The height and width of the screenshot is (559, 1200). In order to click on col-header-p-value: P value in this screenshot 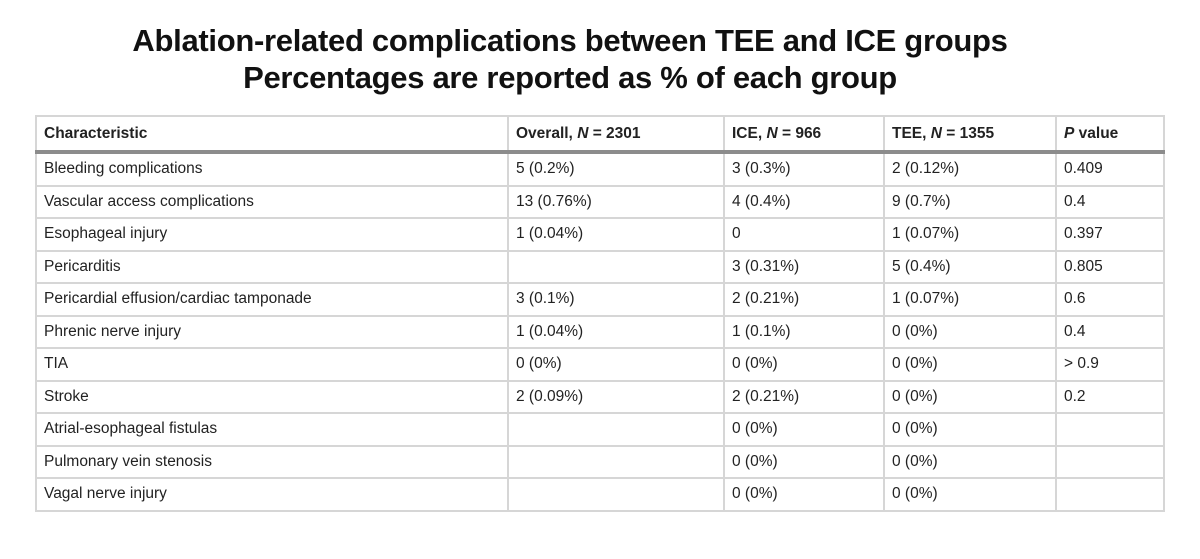, I will do `click(1110, 134)`.